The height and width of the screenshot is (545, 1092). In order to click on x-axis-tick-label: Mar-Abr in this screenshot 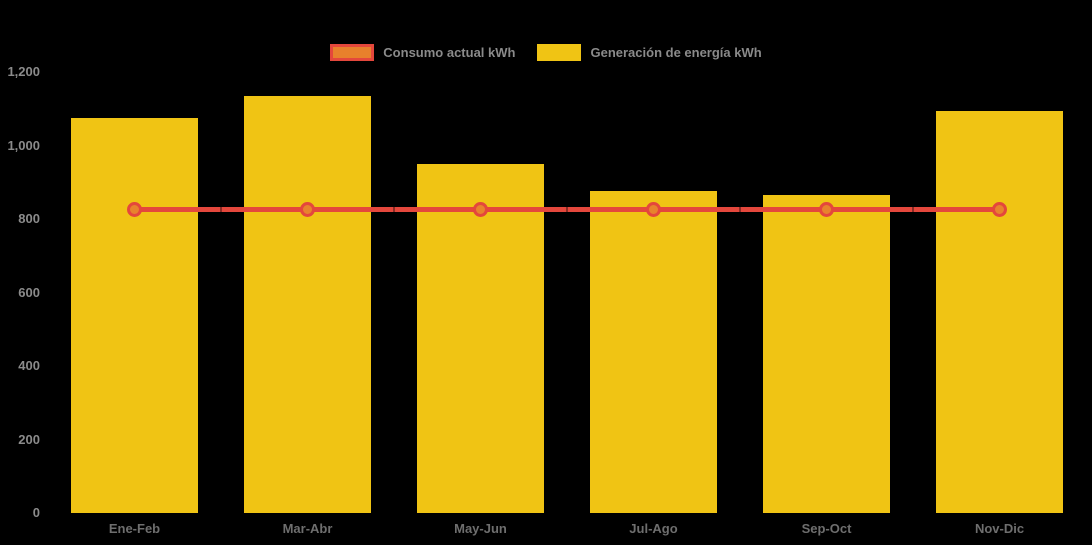, I will do `click(307, 528)`.